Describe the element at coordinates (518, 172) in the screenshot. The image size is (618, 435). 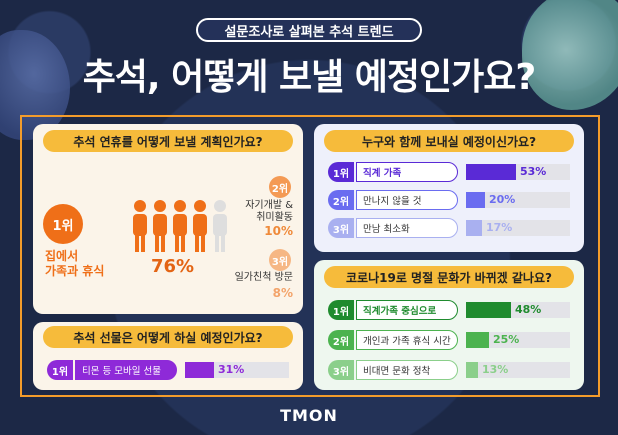
I see `with-bar-track-1: 53%` at that location.